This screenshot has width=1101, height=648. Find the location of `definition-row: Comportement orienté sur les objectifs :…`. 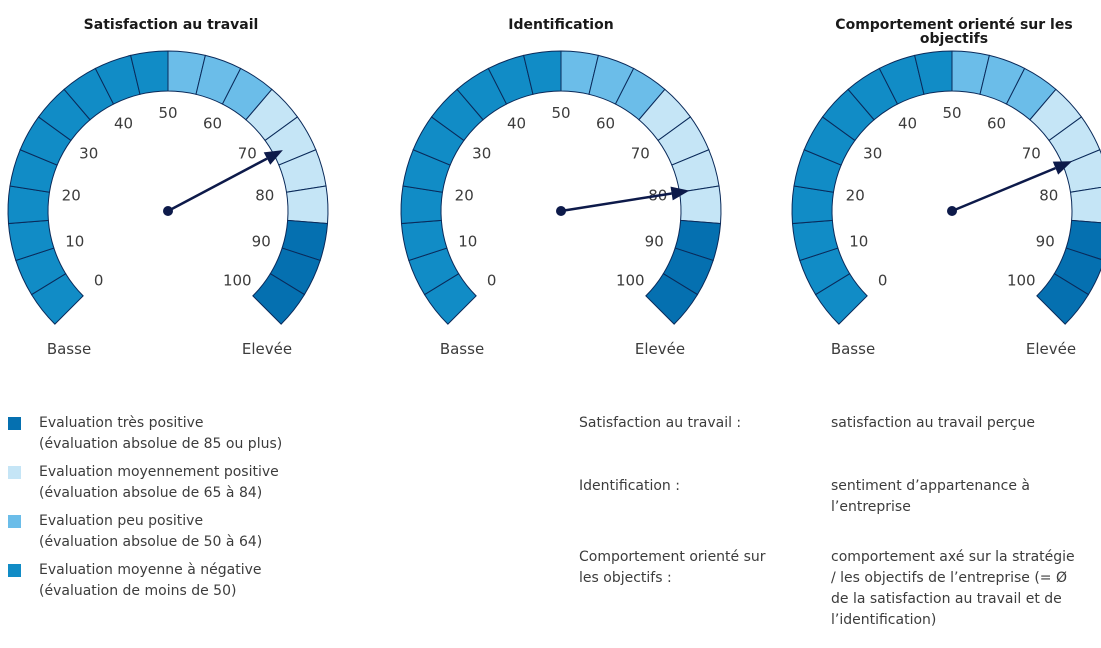

definition-row: Comportement orienté sur les objectifs :… is located at coordinates (836, 589).